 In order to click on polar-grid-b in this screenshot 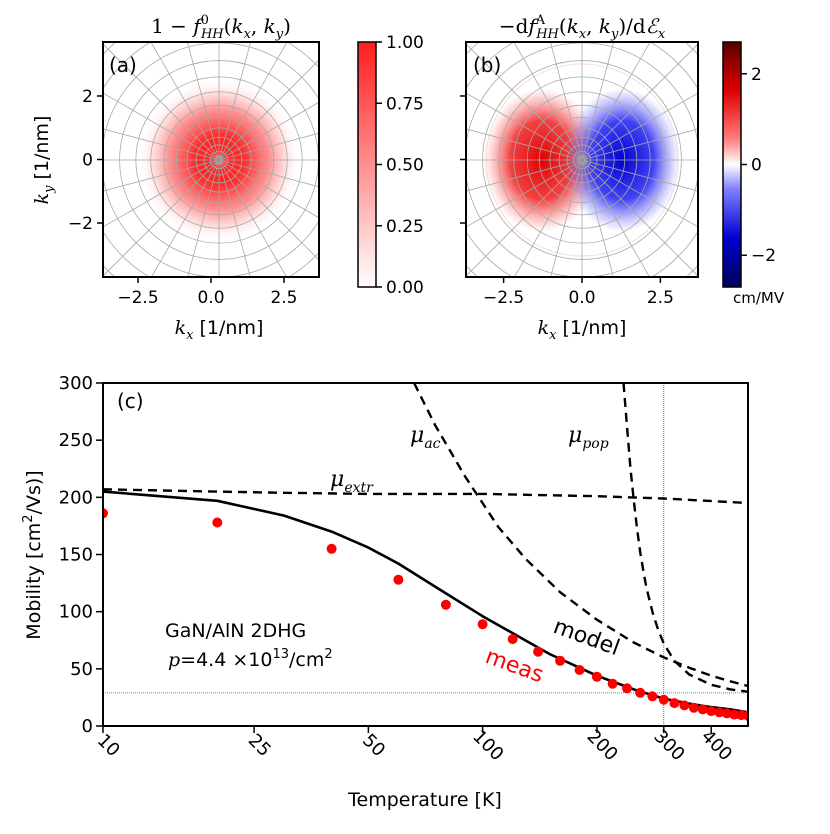, I will do `click(582, 159)`.